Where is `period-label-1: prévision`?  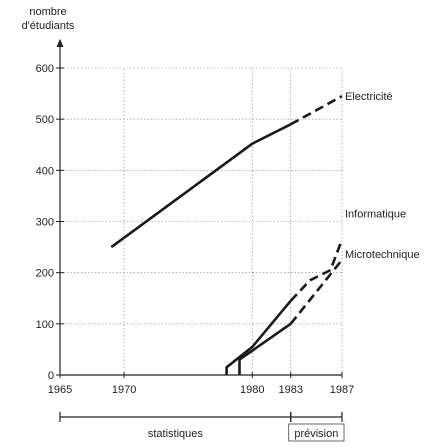 period-label-1: prévision is located at coordinates (316, 434).